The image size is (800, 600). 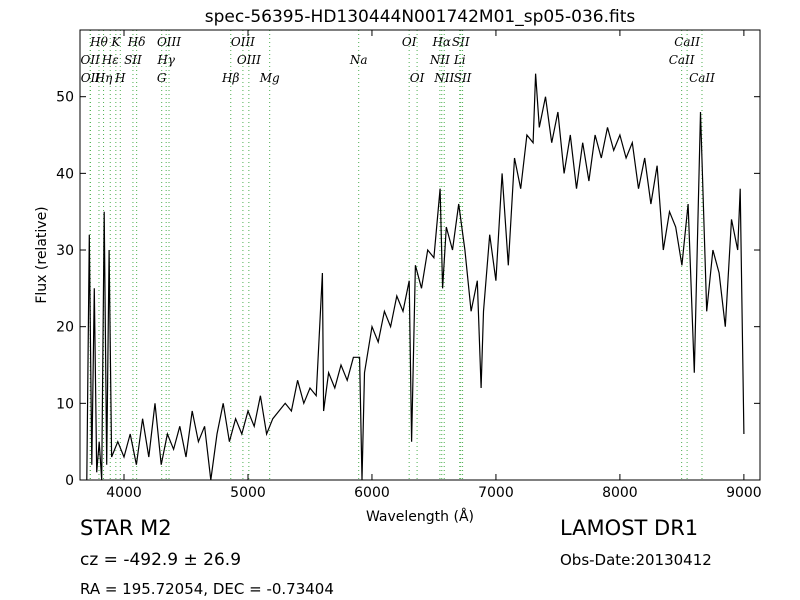 I want to click on y-tick-label: 20, so click(x=65, y=328).